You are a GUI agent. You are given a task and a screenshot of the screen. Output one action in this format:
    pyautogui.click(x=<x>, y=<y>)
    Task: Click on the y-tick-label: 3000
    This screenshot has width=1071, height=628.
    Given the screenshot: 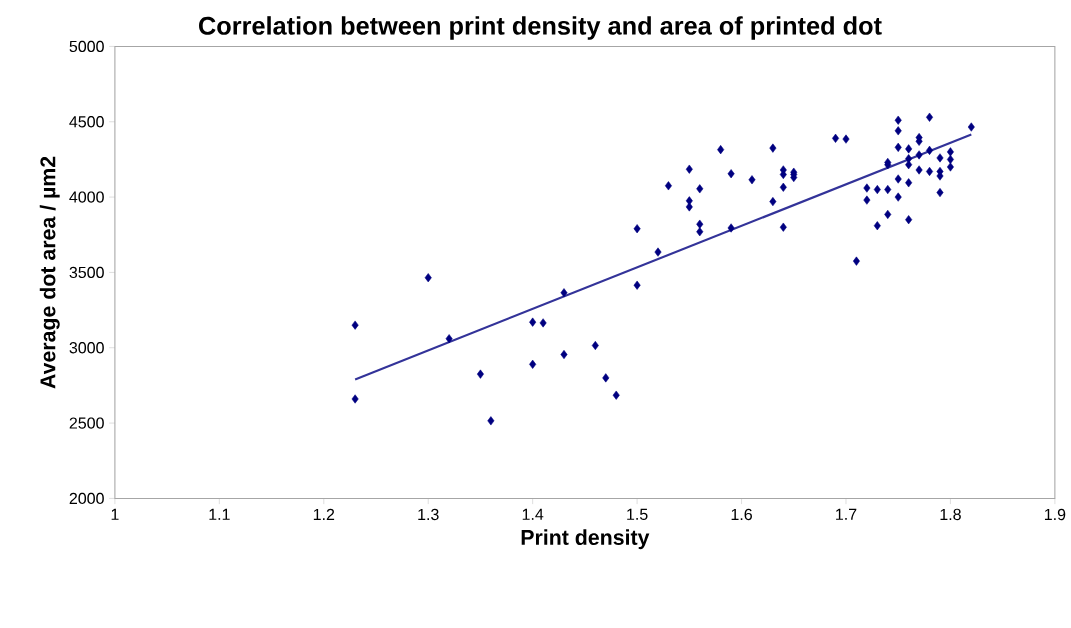 What is the action you would take?
    pyautogui.click(x=86, y=348)
    